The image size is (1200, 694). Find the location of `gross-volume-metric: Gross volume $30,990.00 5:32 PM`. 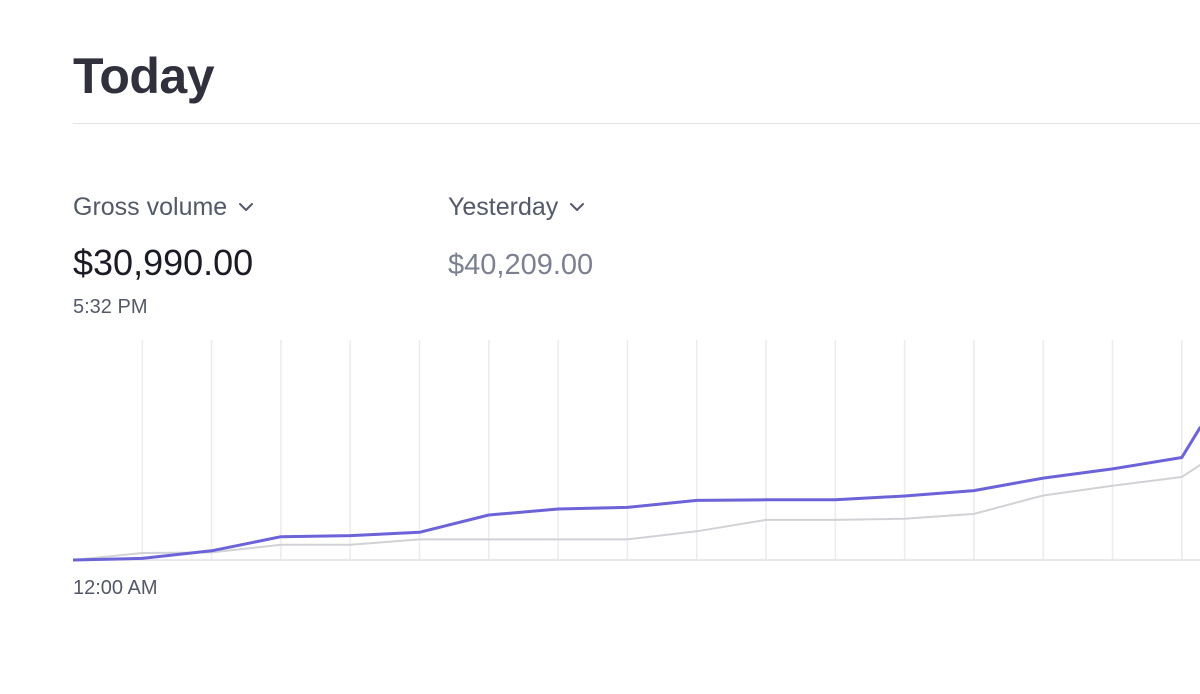

gross-volume-metric: Gross volume $30,990.00 5:32 PM is located at coordinates (164, 255).